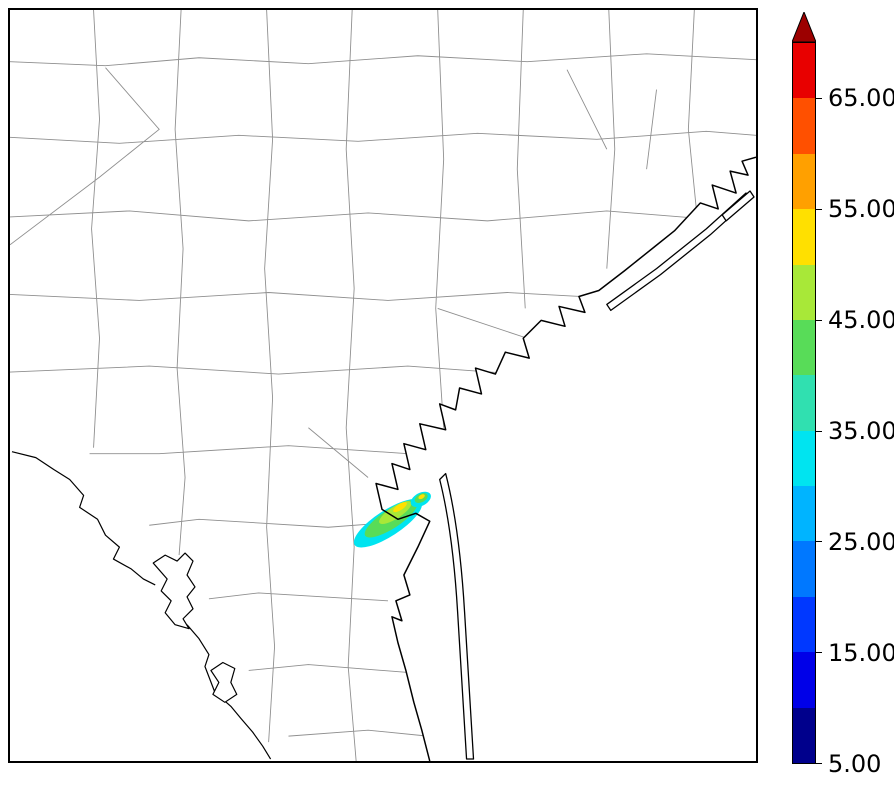 The image size is (894, 785). What do you see at coordinates (861, 652) in the screenshot?
I see `colorbar-tick-label: 15.00` at bounding box center [861, 652].